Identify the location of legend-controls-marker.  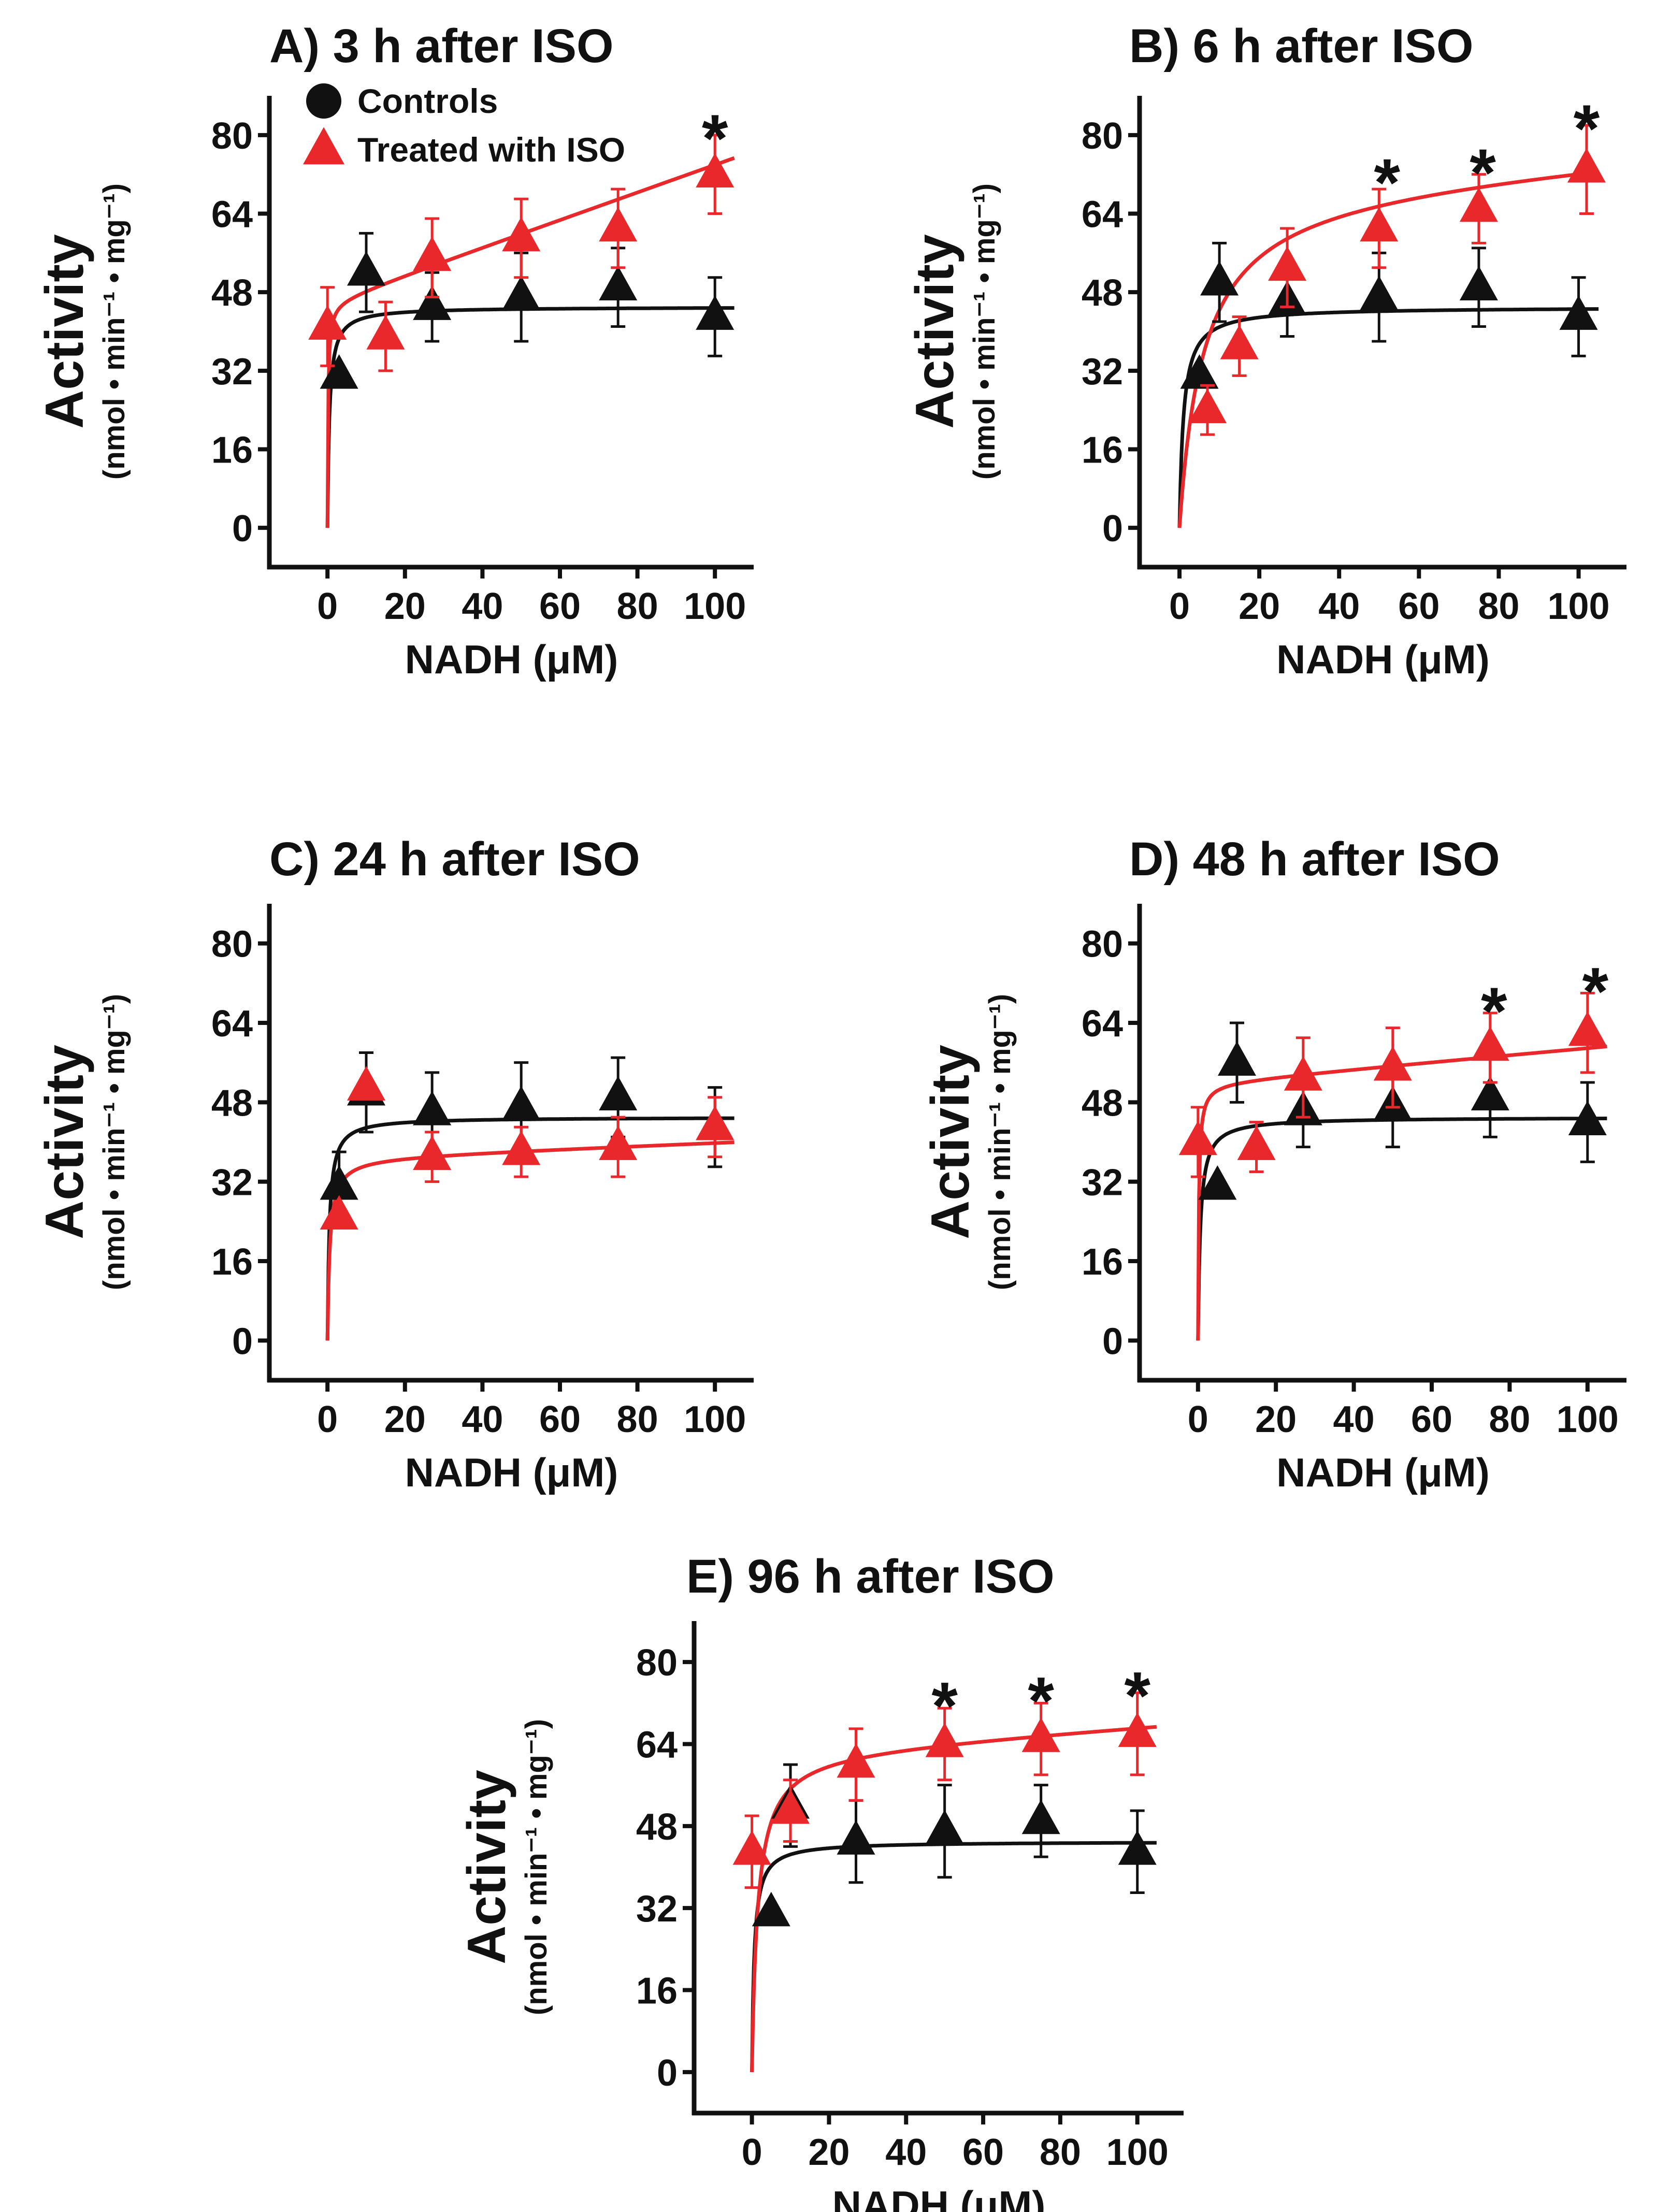
(324, 101).